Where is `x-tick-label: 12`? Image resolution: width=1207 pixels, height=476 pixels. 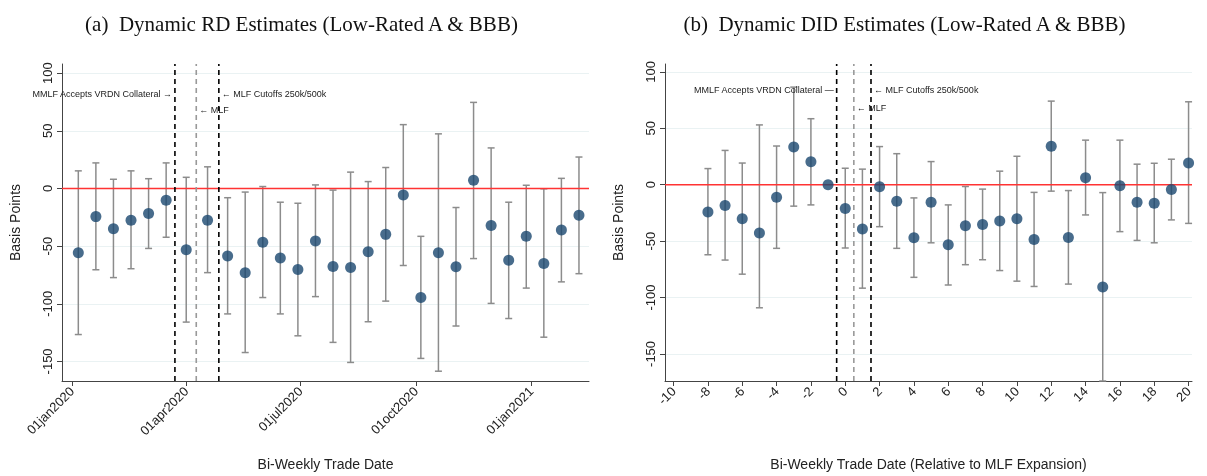
x-tick-label: 12 is located at coordinates (1046, 394).